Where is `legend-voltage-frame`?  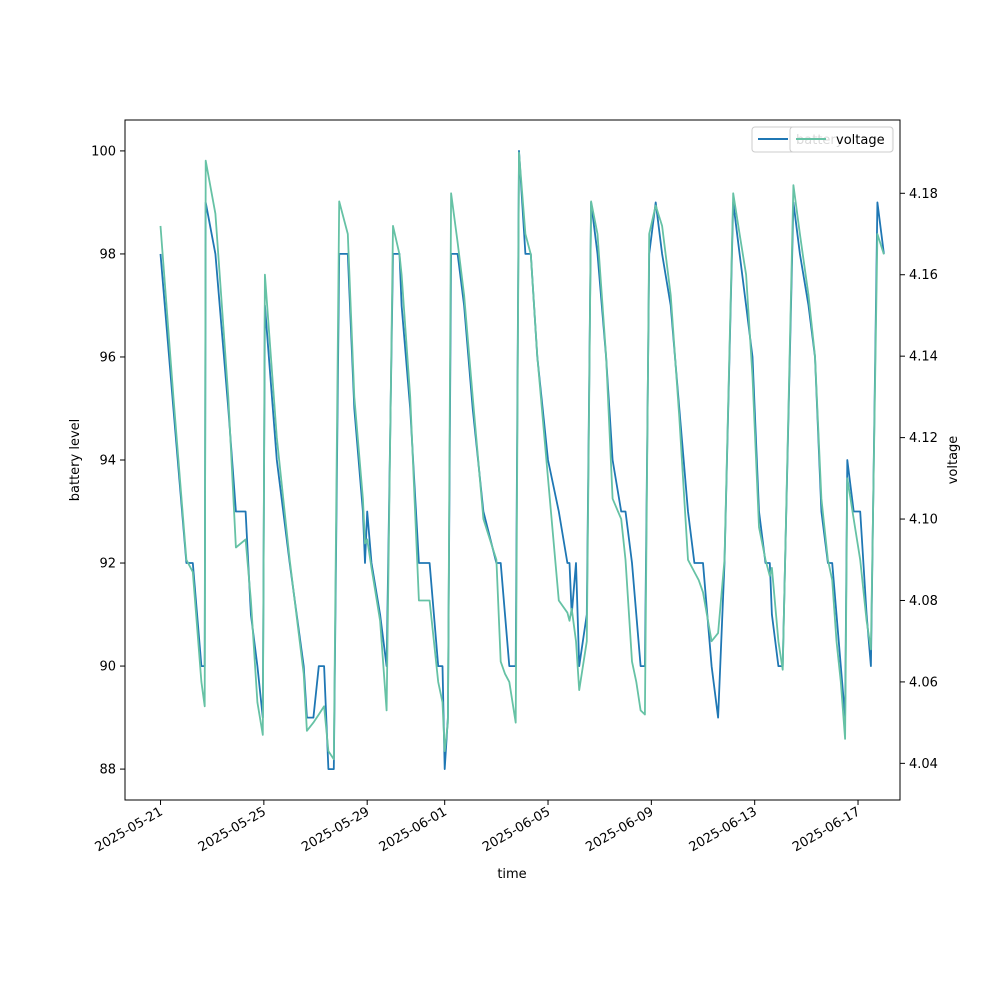 legend-voltage-frame is located at coordinates (841, 139).